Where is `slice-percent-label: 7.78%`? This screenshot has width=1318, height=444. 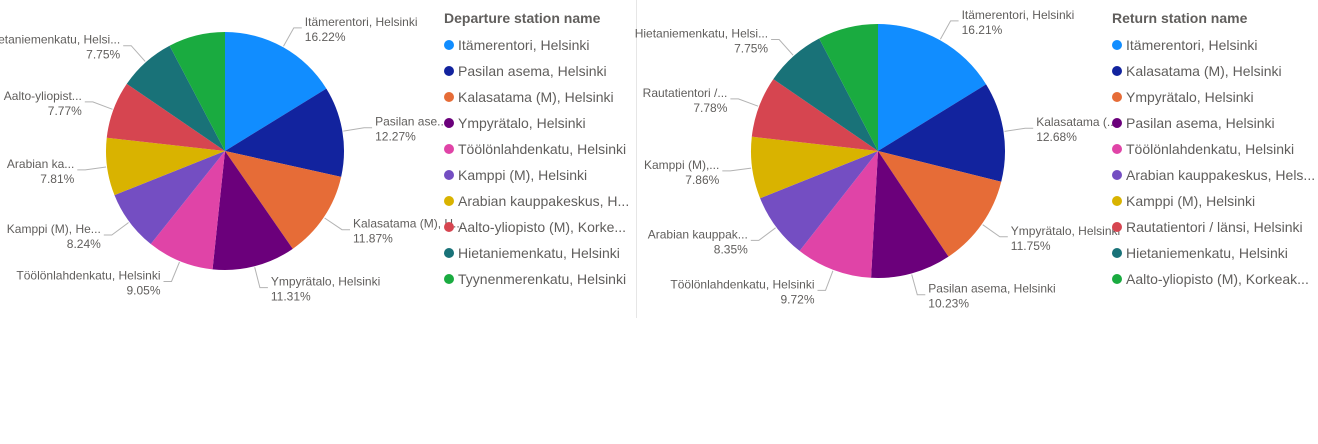 slice-percent-label: 7.78% is located at coordinates (710, 108).